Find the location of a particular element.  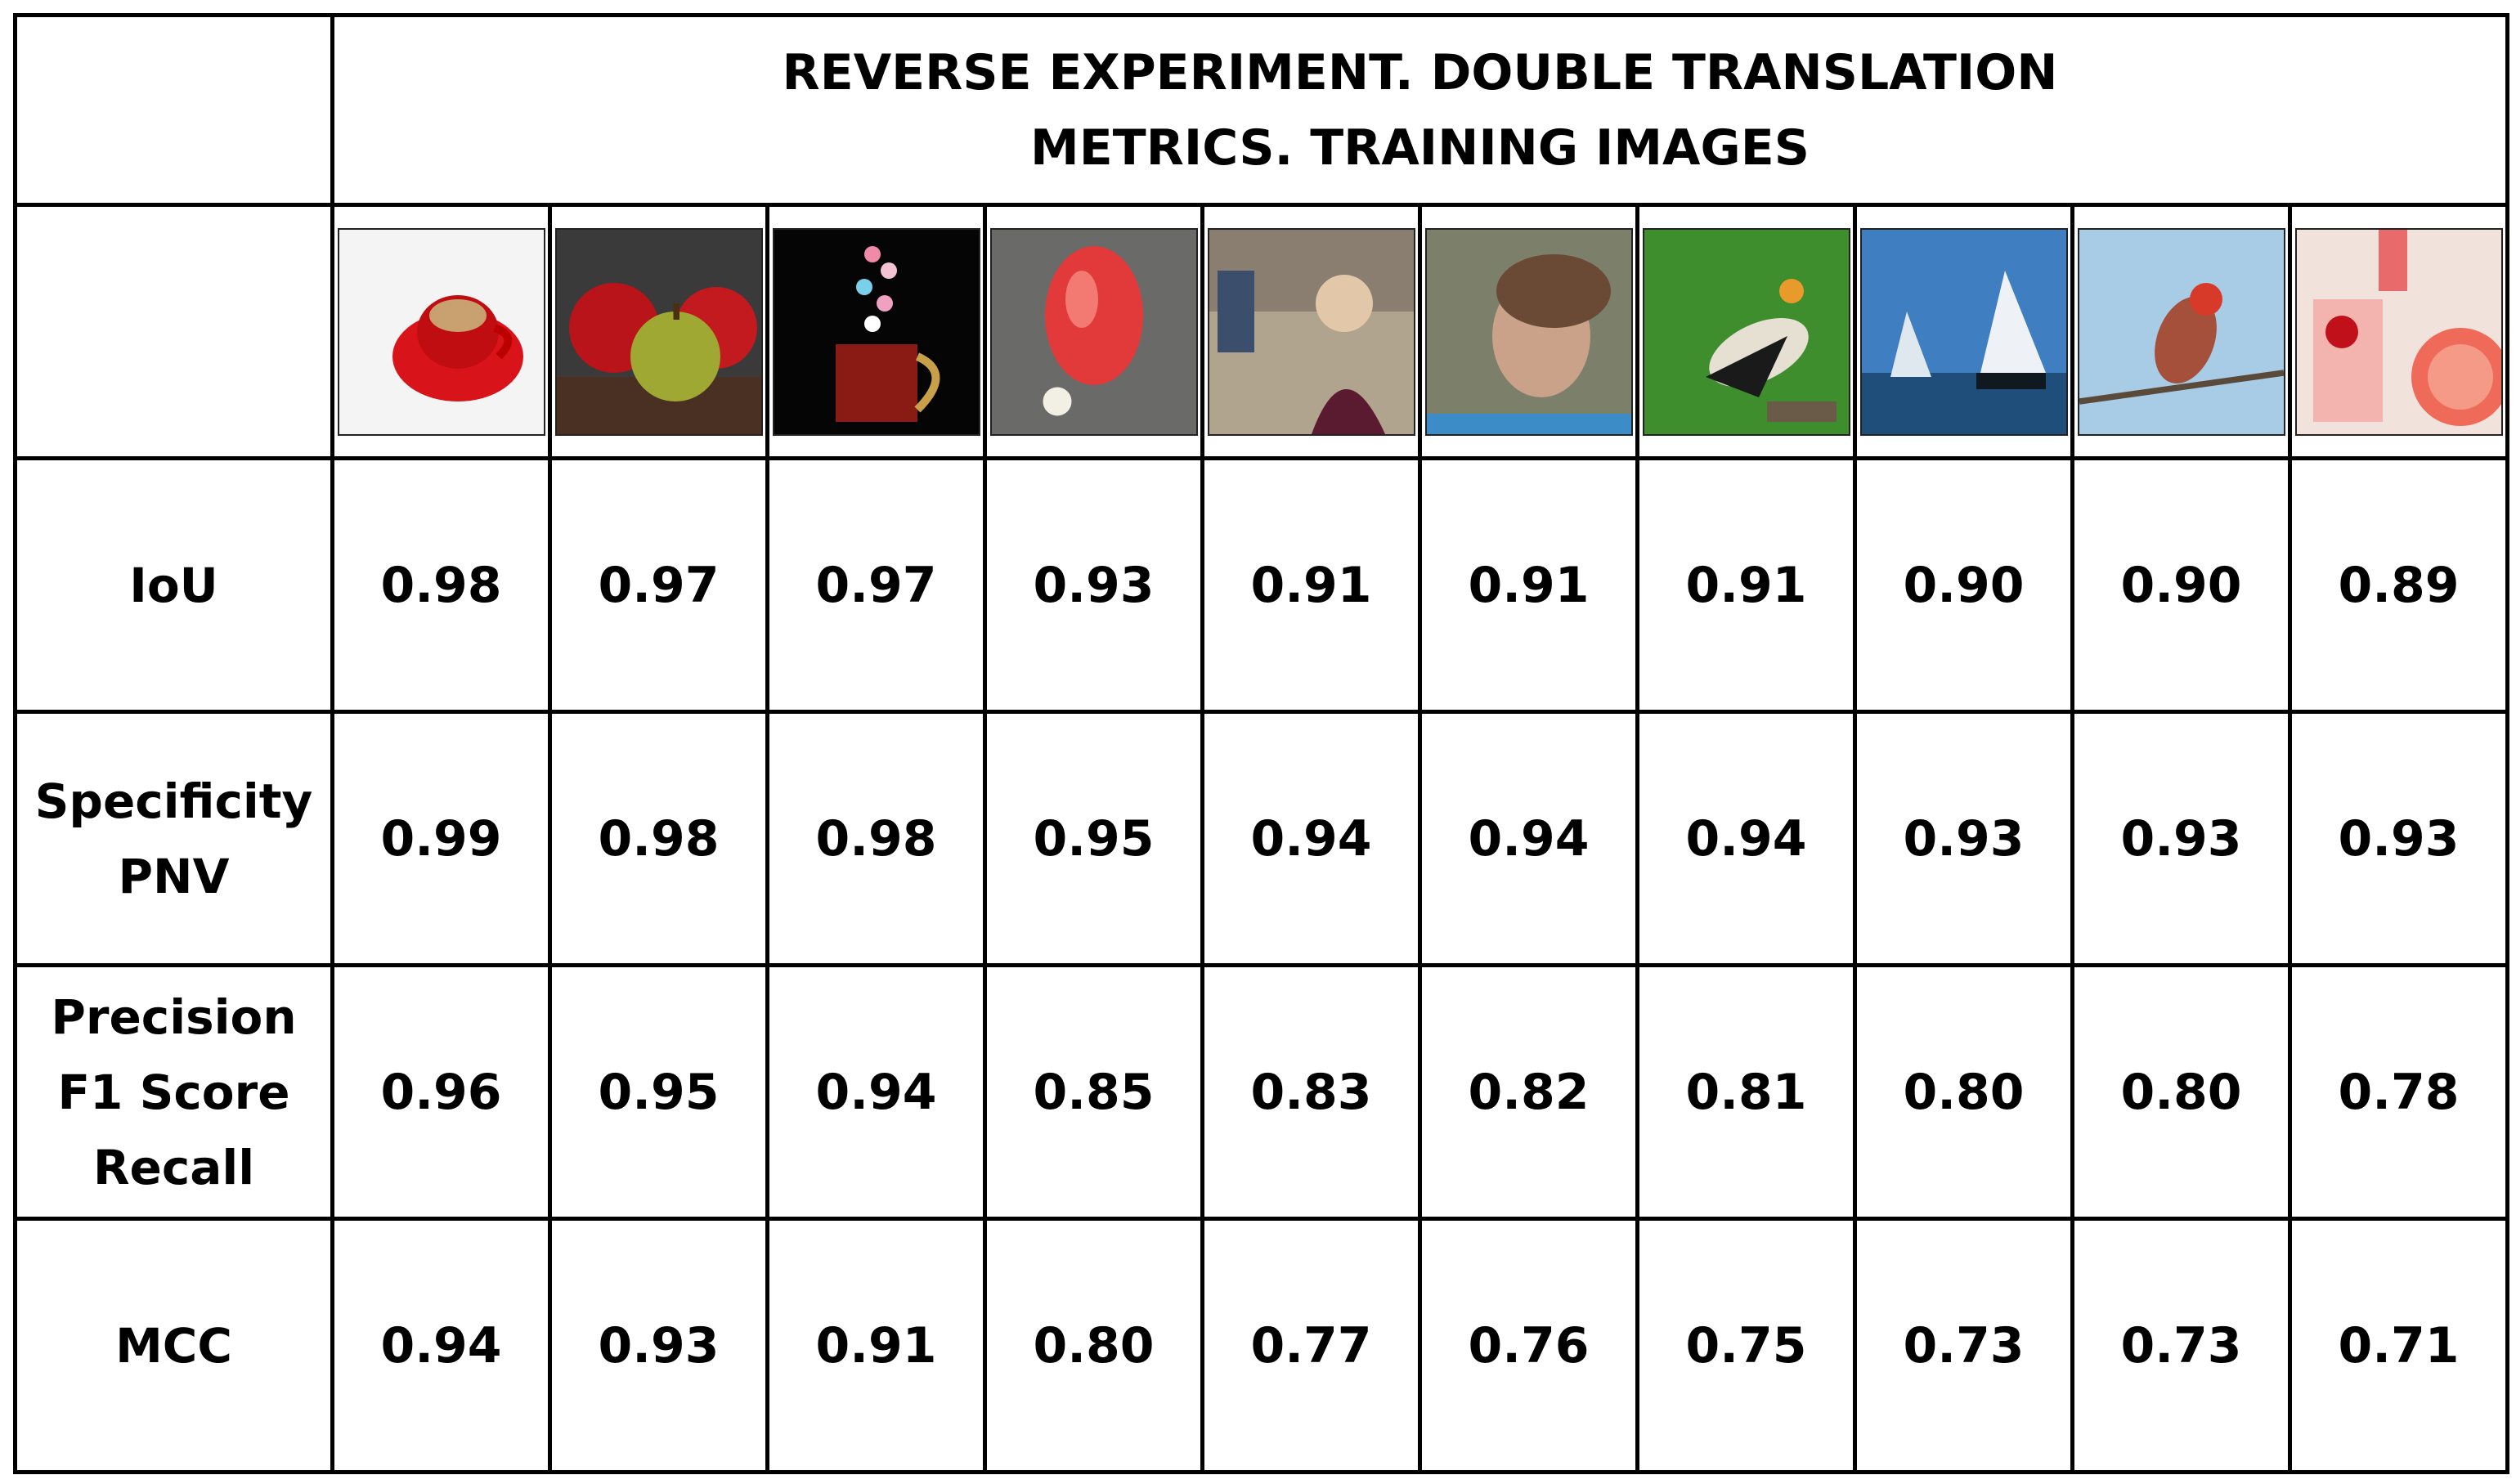

corner-cell is located at coordinates (173, 110).